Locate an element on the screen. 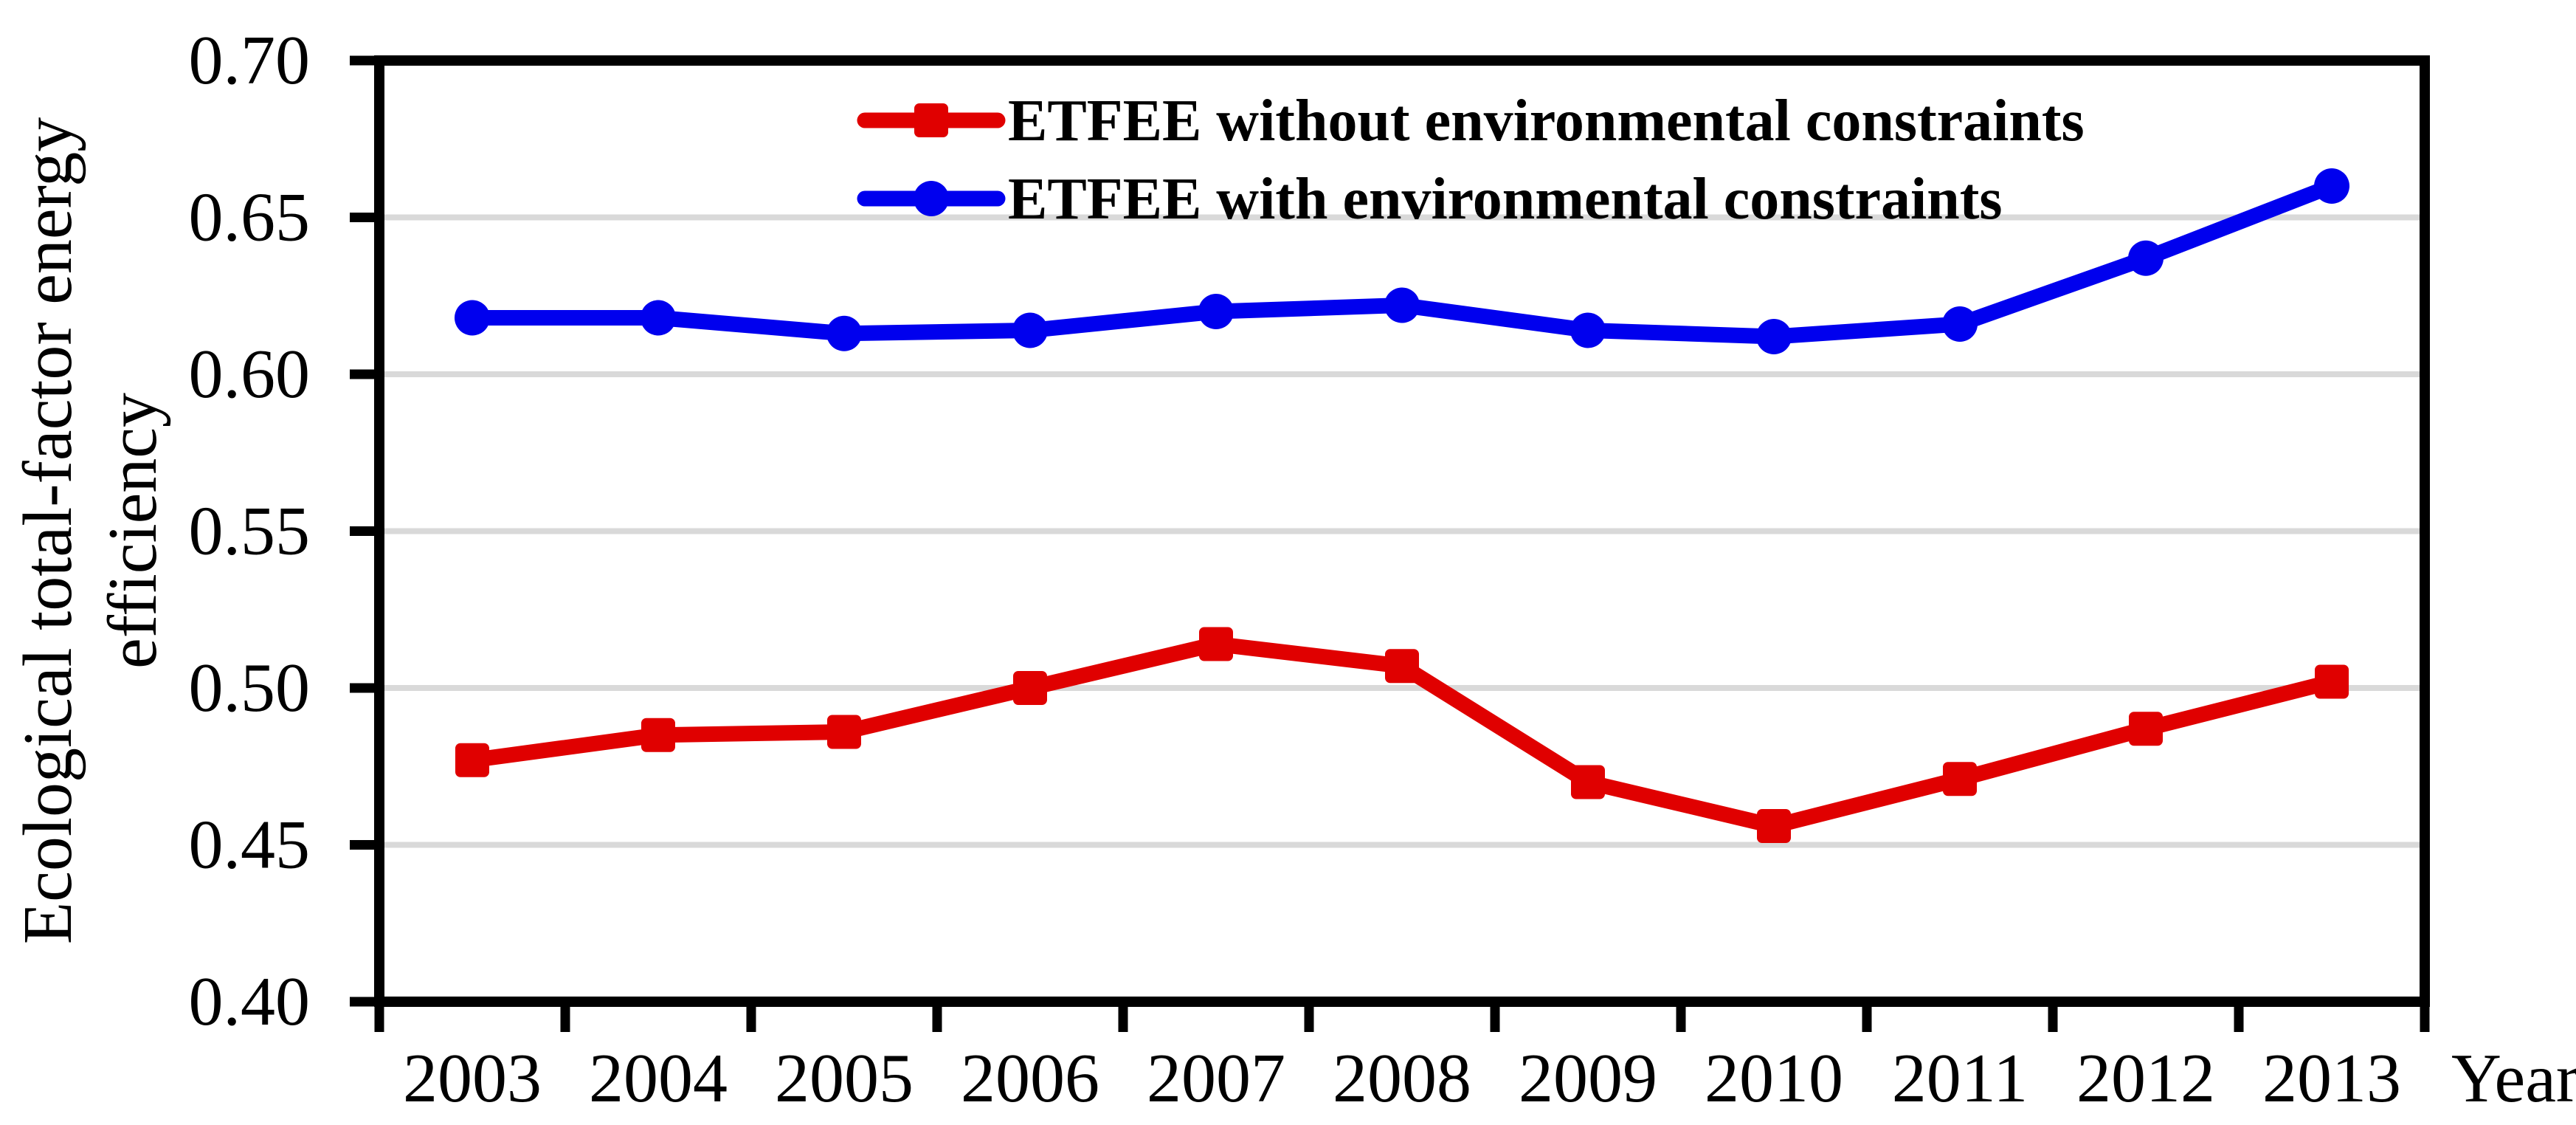 The width and height of the screenshot is (2576, 1125). x-tick-label: 2006 is located at coordinates (1030, 1078).